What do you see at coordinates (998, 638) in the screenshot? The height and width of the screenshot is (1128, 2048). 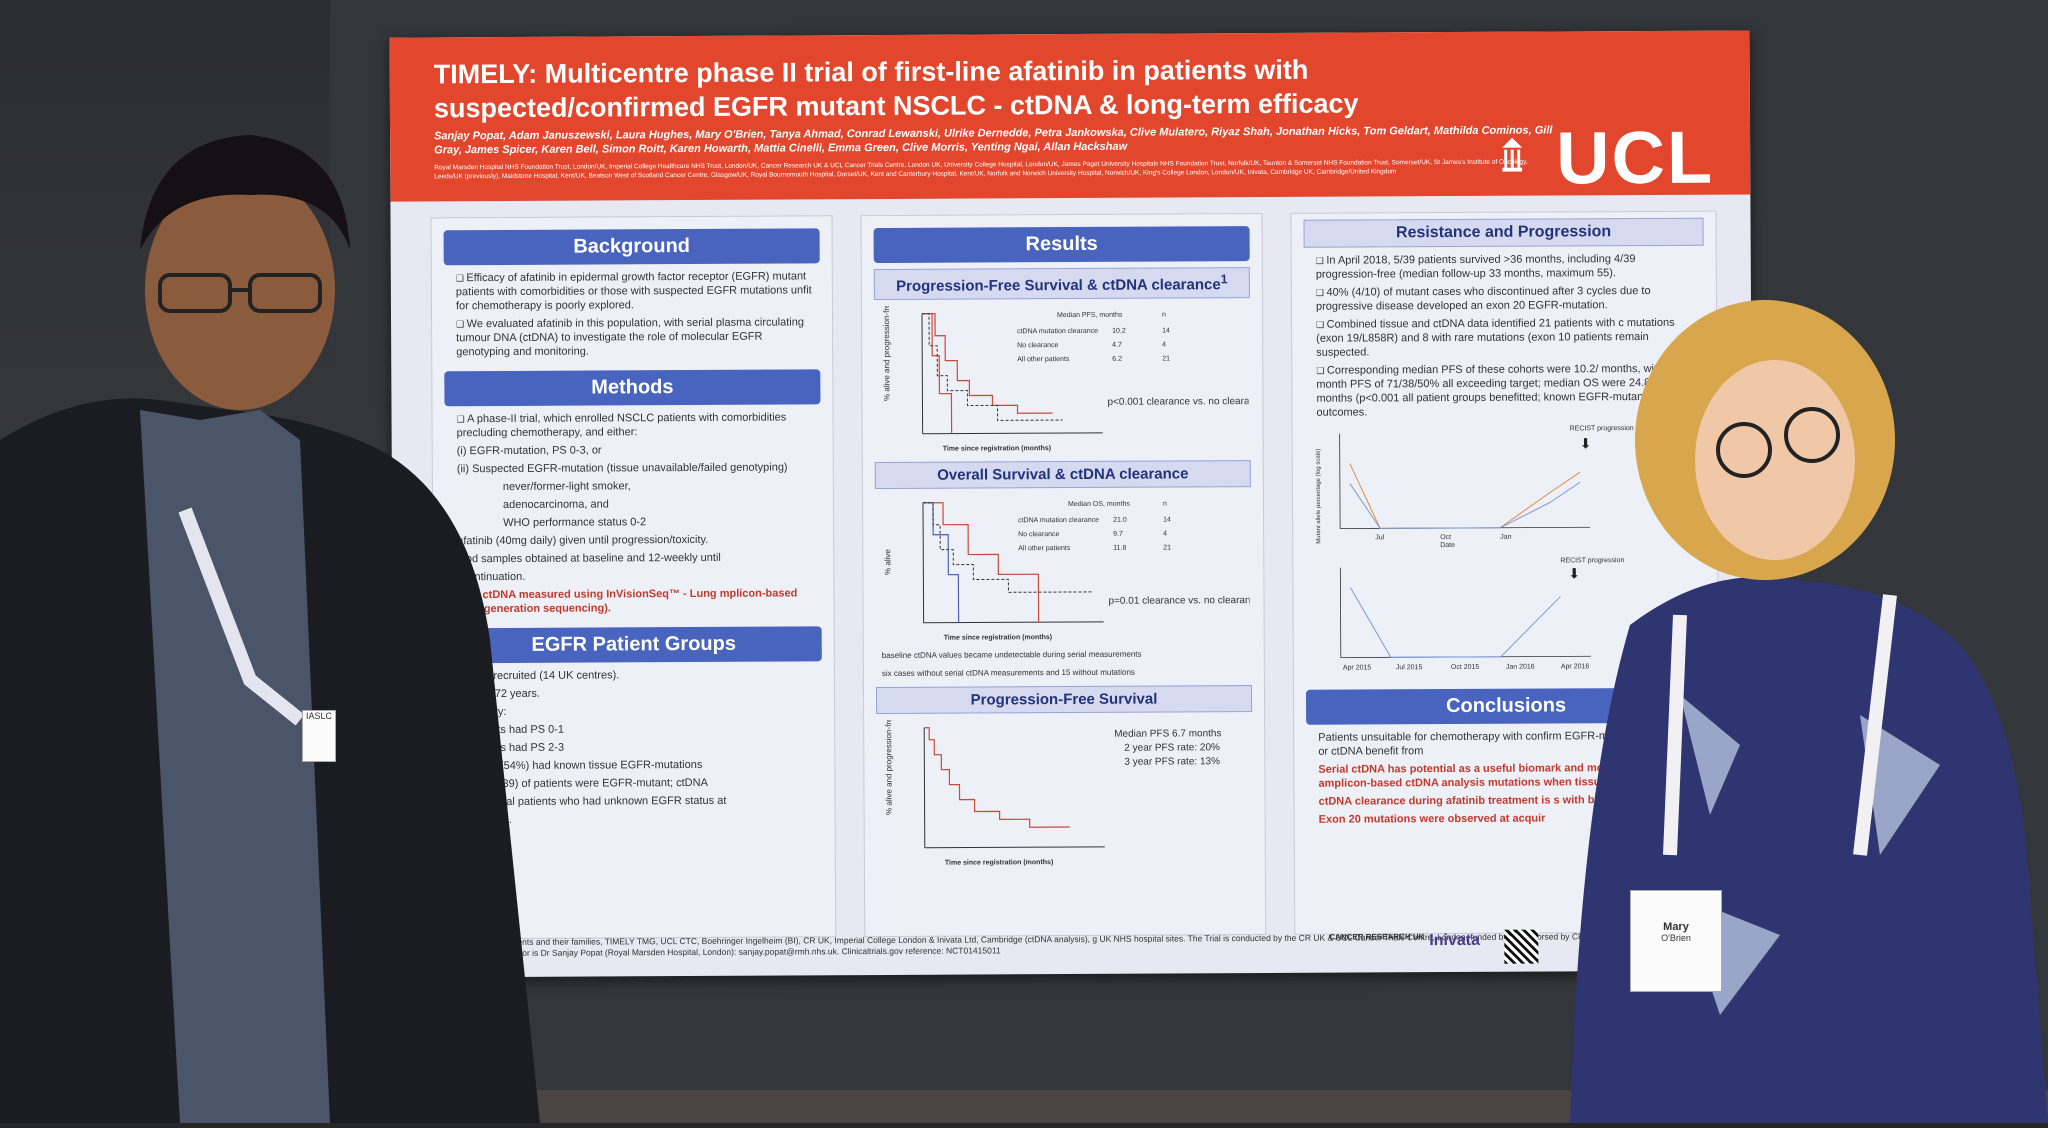 I see `os-xlabel: Time since registration (months)` at bounding box center [998, 638].